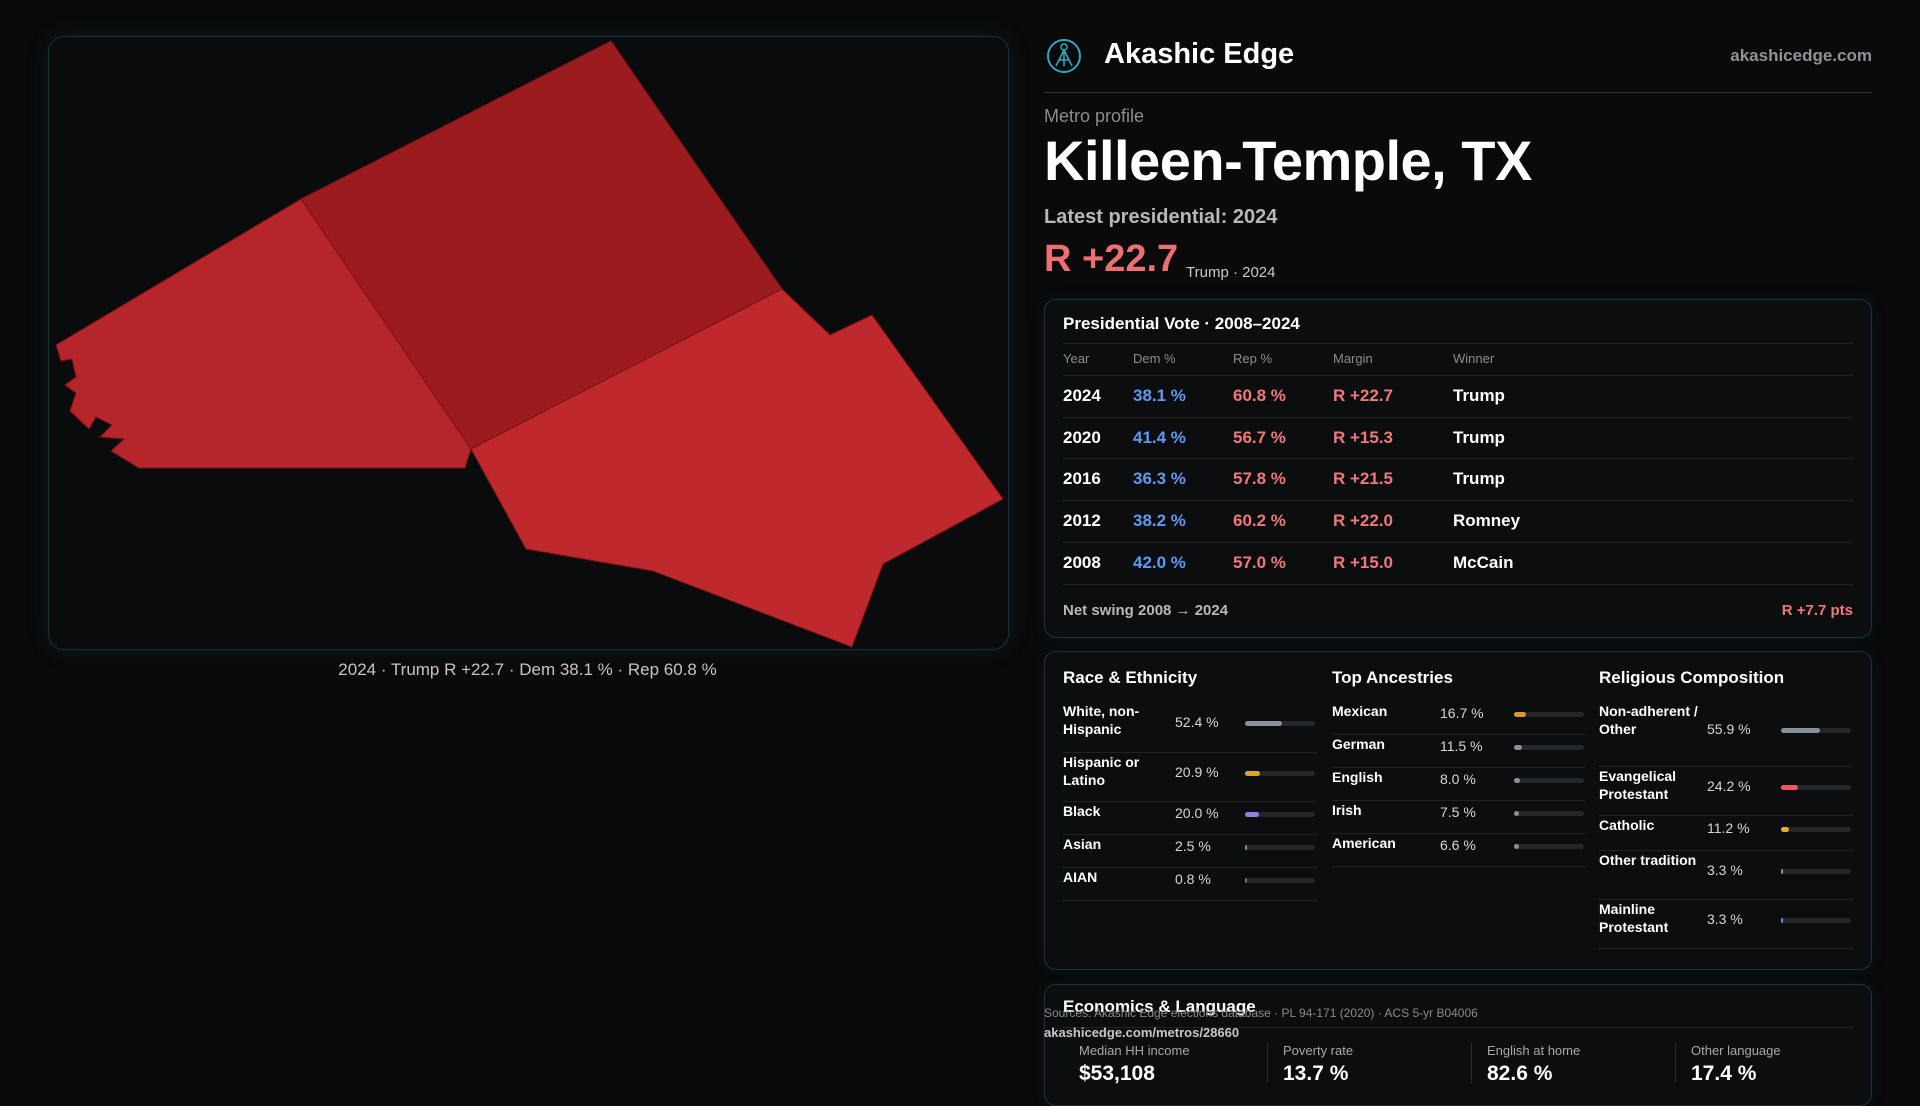 This screenshot has height=1106, width=1920. I want to click on county-shape-west, so click(263, 333).